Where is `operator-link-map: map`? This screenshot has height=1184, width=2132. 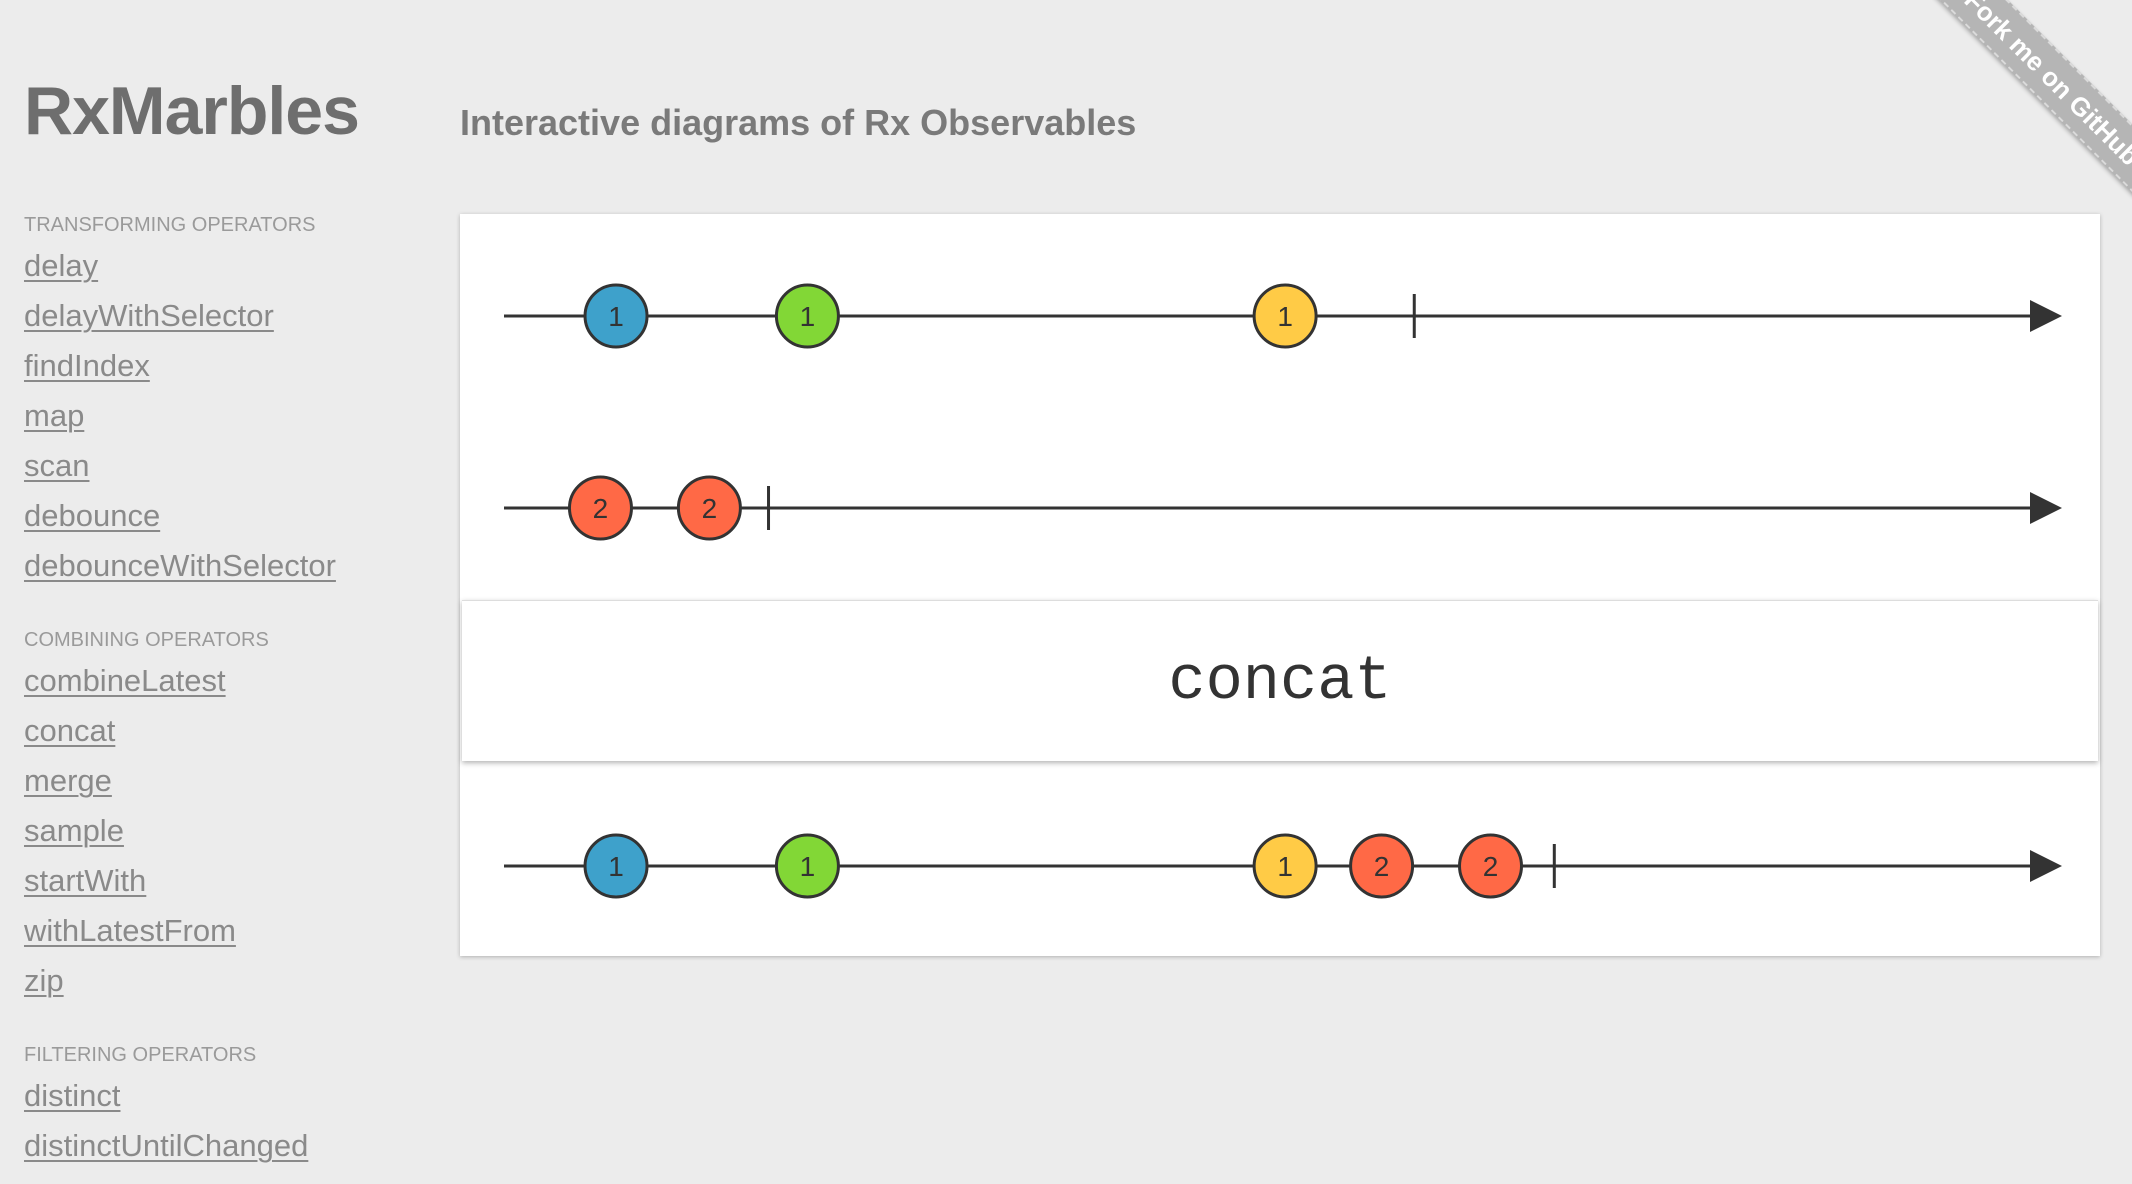 operator-link-map: map is located at coordinates (54, 415).